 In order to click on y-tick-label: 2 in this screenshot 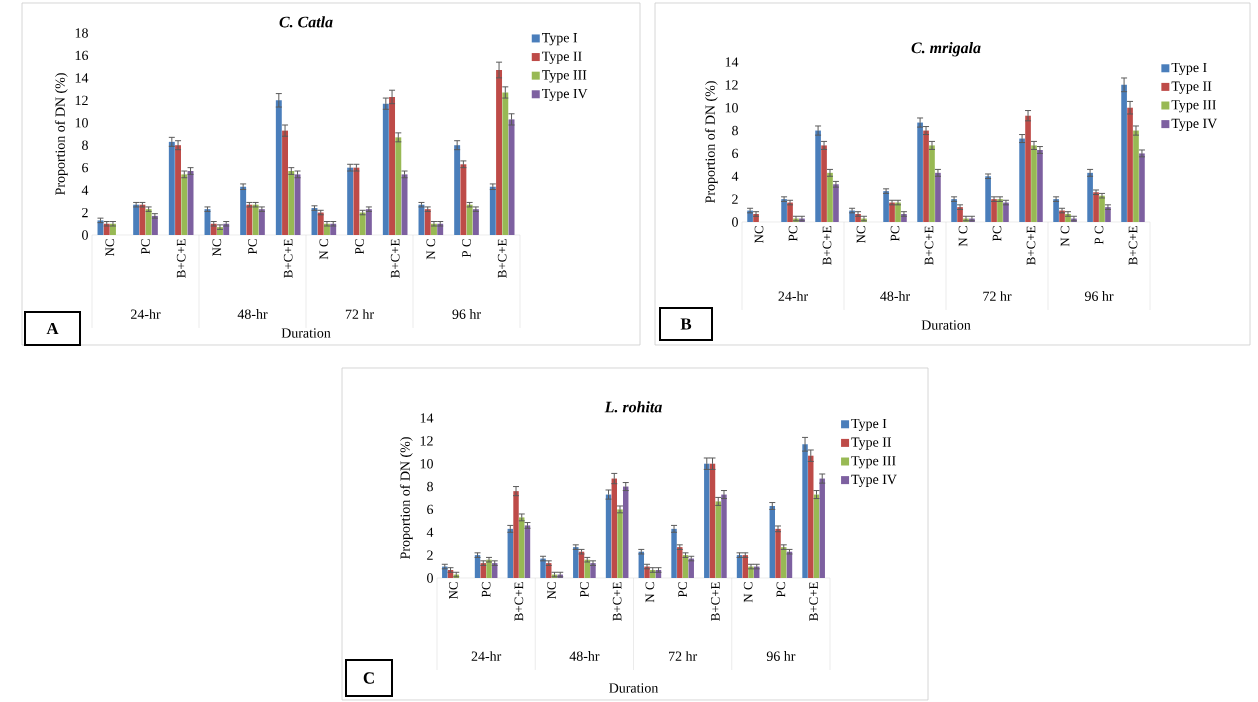, I will do `click(735, 199)`.